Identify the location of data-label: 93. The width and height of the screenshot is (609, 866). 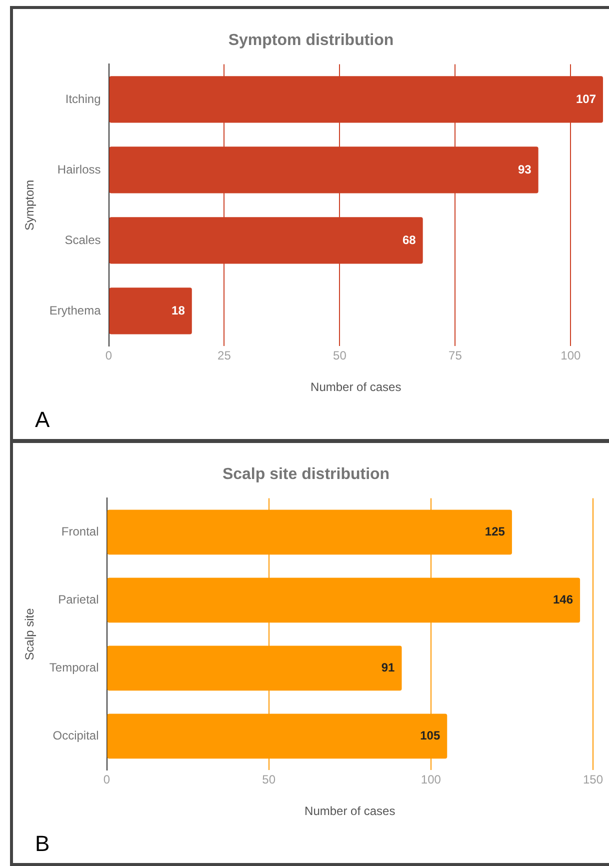
(525, 169).